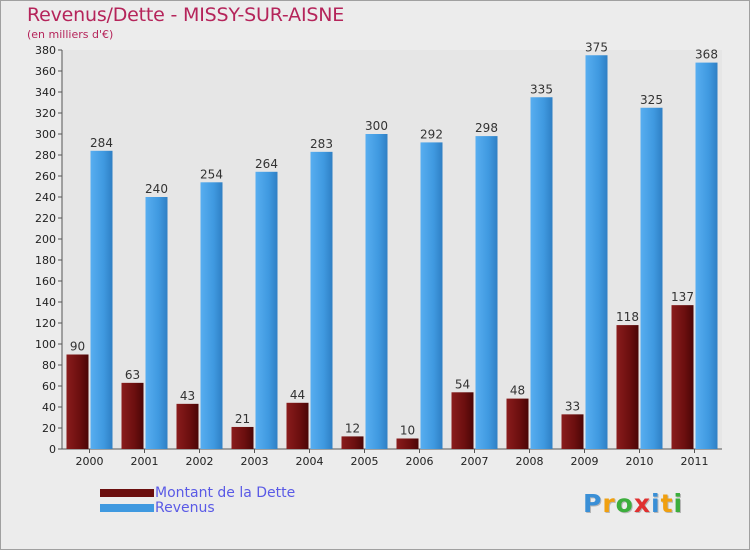  What do you see at coordinates (145, 461) in the screenshot?
I see `x-tick-label: 2001` at bounding box center [145, 461].